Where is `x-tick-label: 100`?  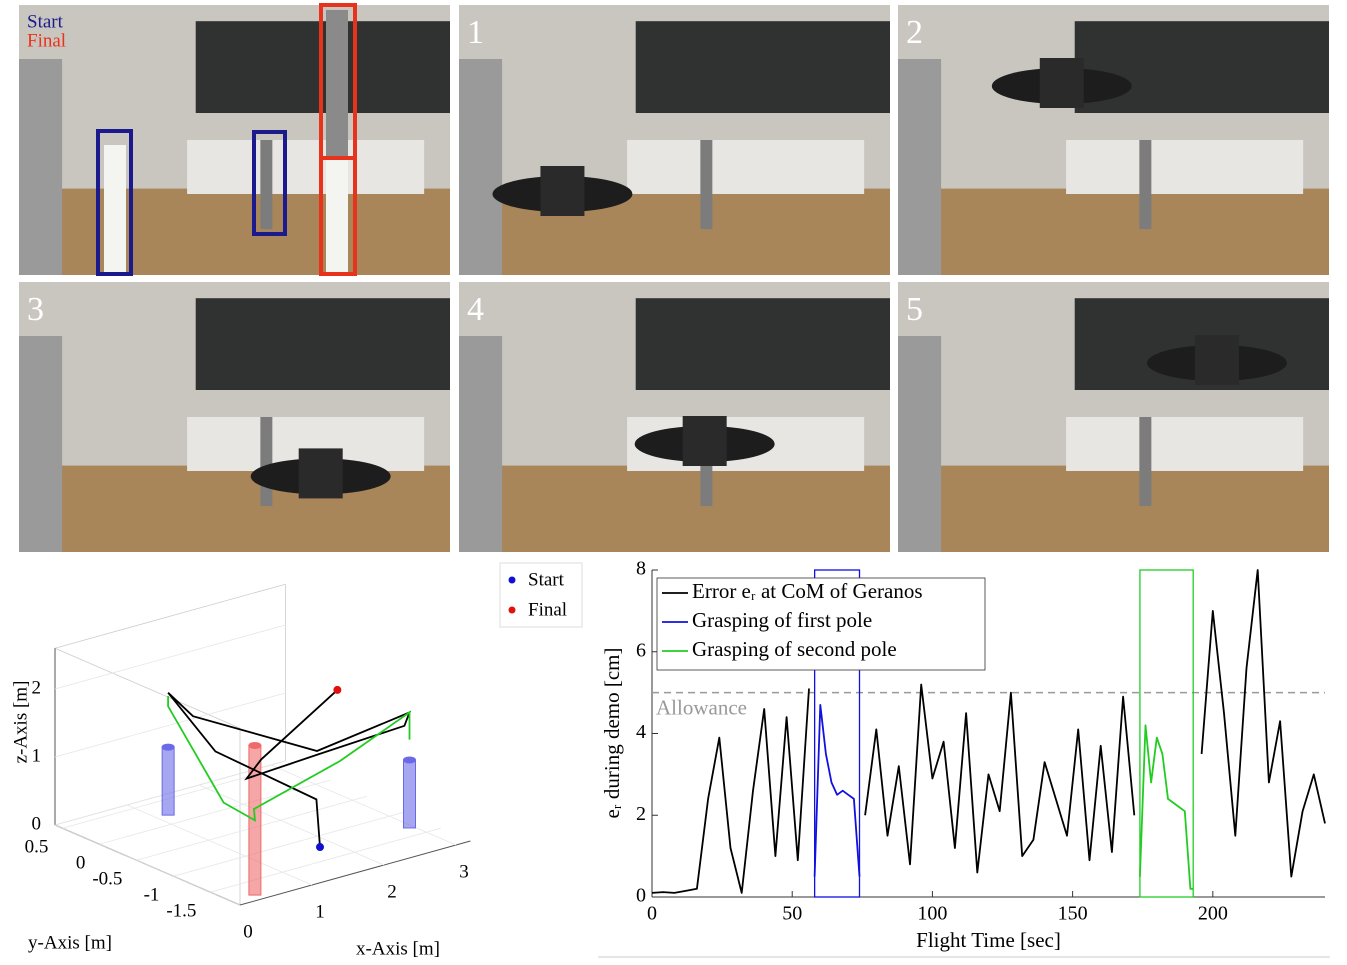 x-tick-label: 100 is located at coordinates (932, 914).